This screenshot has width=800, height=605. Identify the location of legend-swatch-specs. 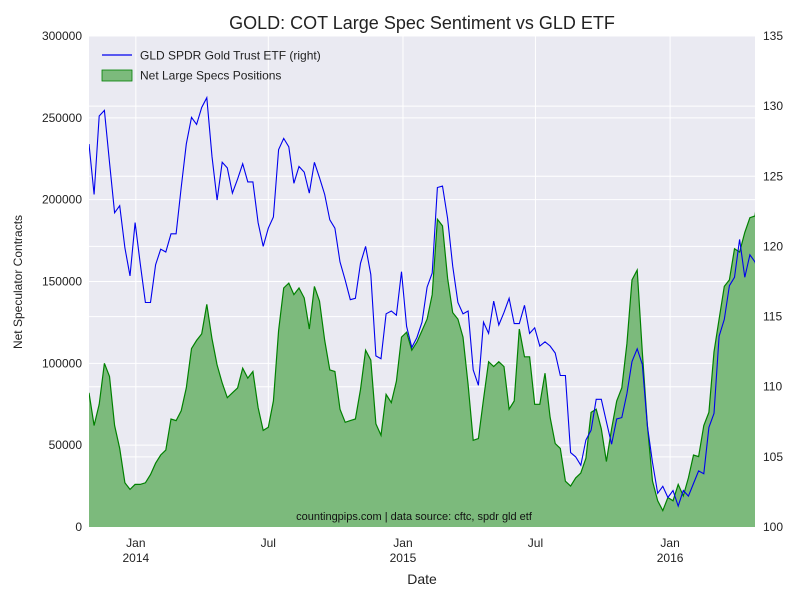
(117, 75).